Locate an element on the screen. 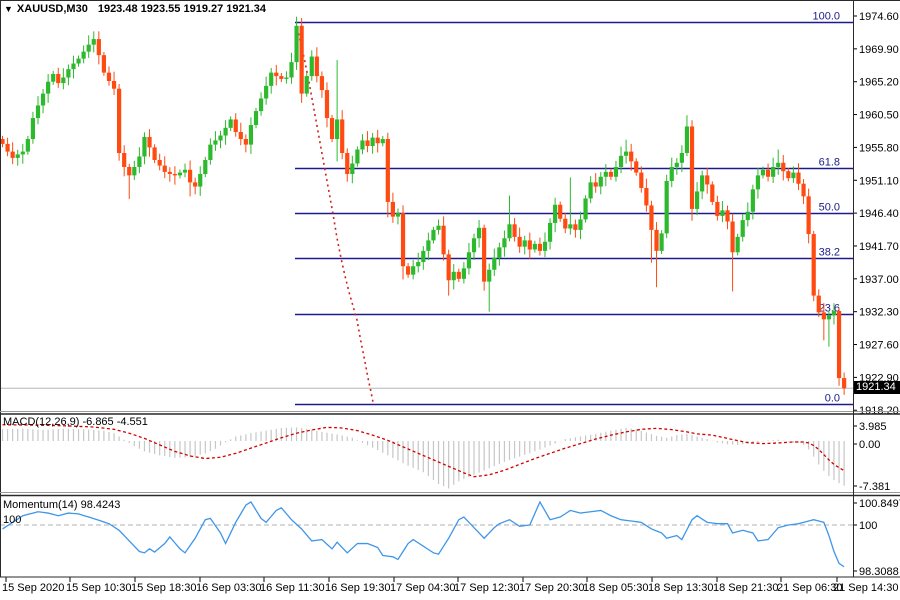 The width and height of the screenshot is (900, 600). macd-histogram is located at coordinates (423, 458).